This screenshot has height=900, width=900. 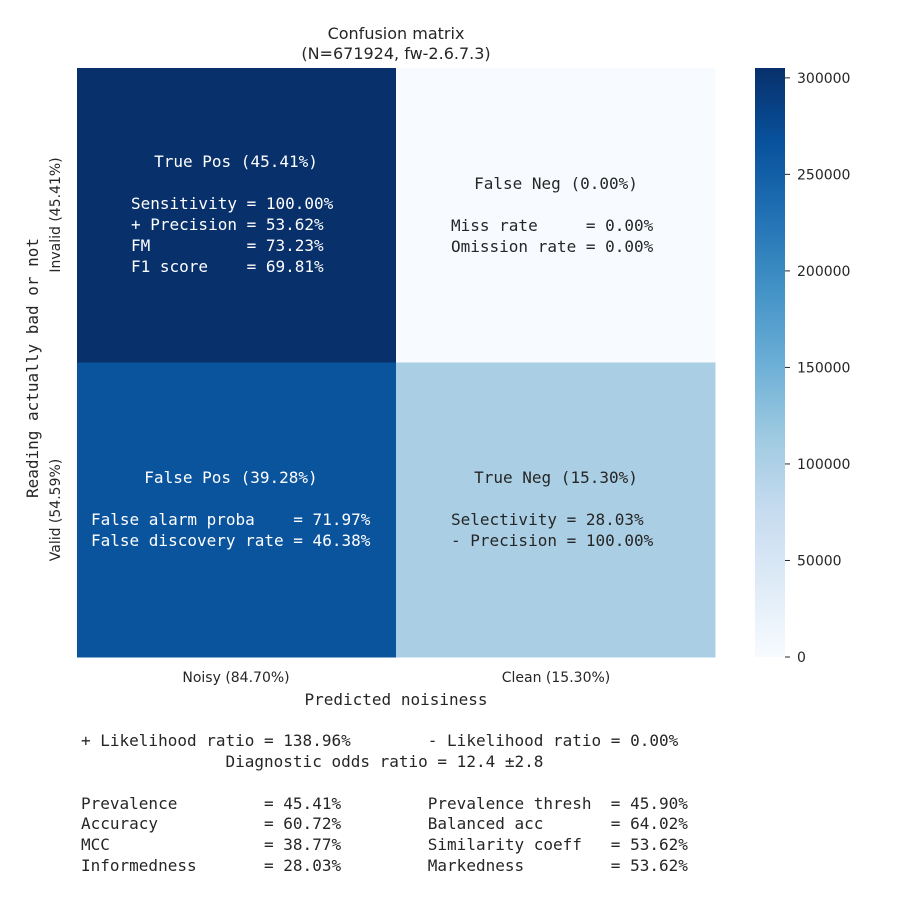 What do you see at coordinates (32, 368) in the screenshot?
I see `y-axis-label: Reading actually bad or not` at bounding box center [32, 368].